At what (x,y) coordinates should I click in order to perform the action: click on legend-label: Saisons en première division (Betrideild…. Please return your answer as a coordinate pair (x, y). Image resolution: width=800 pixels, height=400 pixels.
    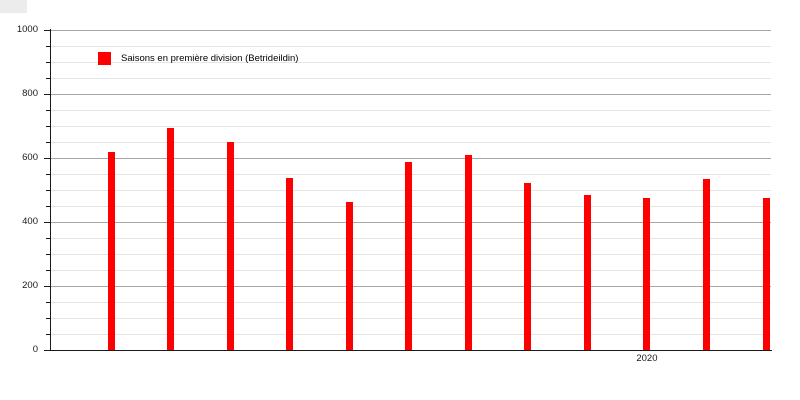
    Looking at the image, I should click on (210, 58).